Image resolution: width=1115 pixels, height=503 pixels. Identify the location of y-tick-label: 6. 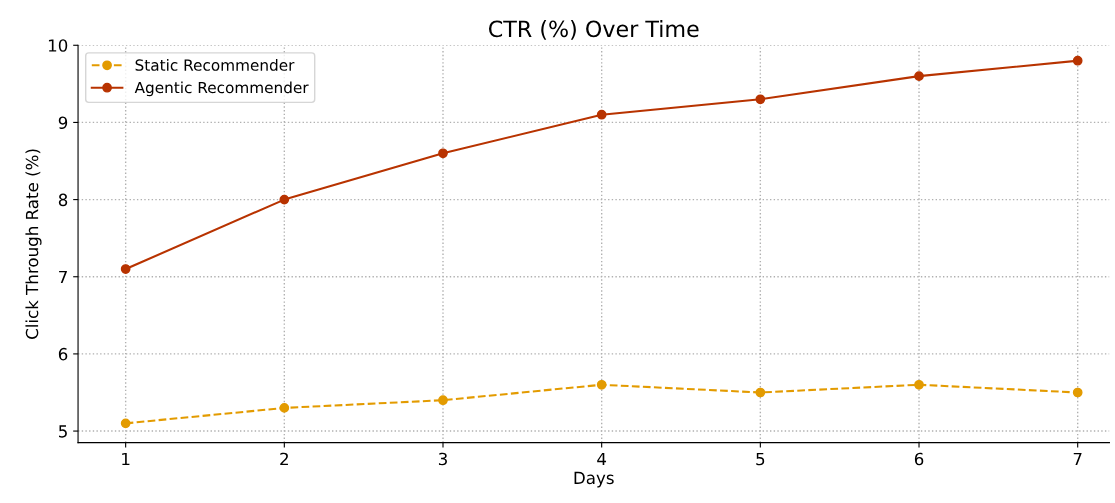
(63, 354).